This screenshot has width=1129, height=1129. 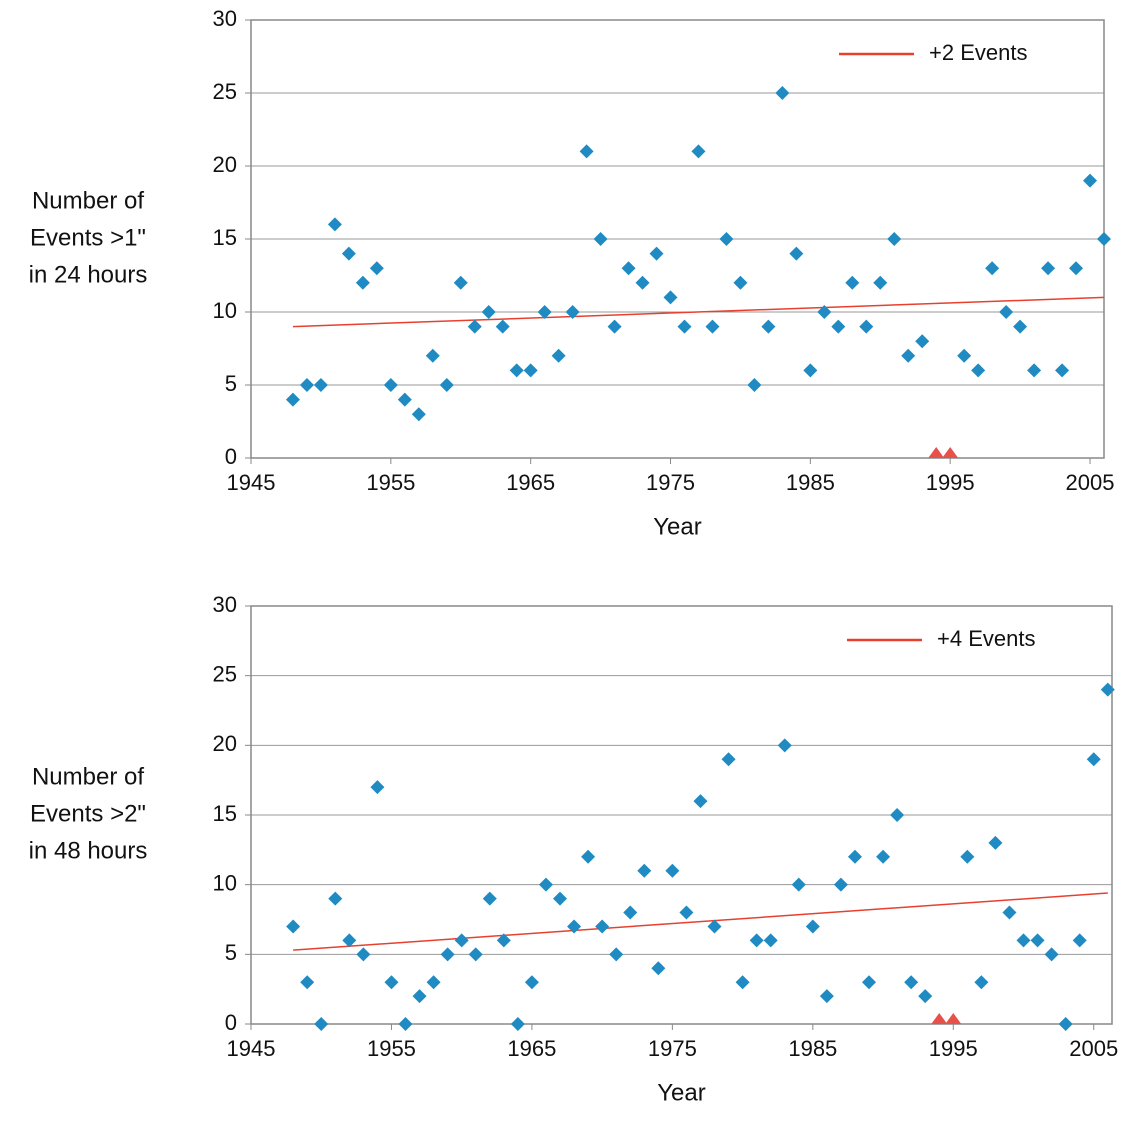 What do you see at coordinates (88, 200) in the screenshot?
I see `y-axis-label: Number of` at bounding box center [88, 200].